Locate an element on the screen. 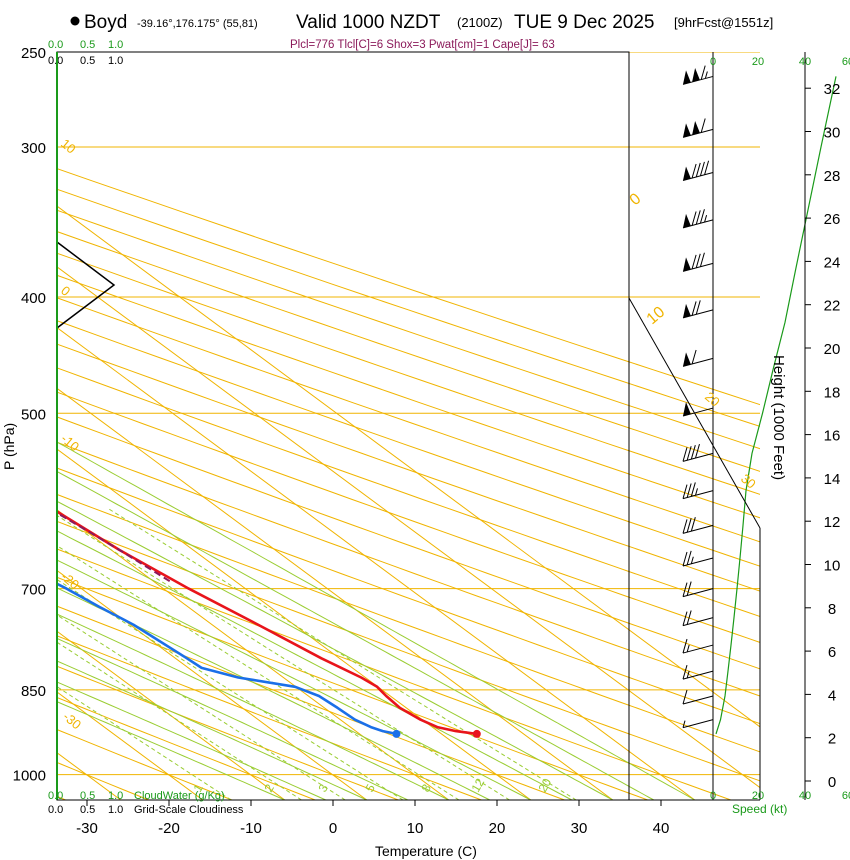 The image size is (850, 860). x-tick-label: 0 is located at coordinates (333, 828).